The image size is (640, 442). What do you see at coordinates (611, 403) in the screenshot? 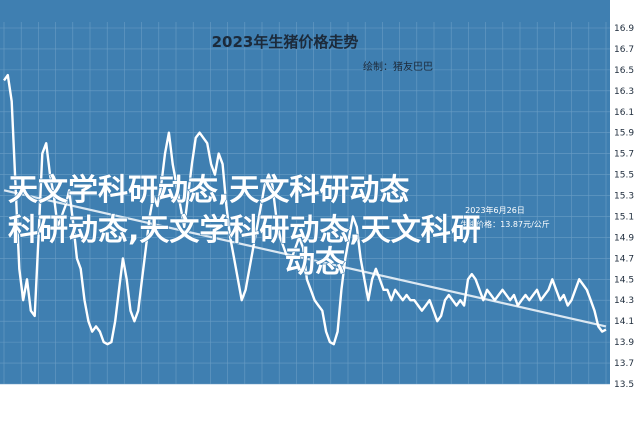
I see `x-tick-label: 6月25日` at bounding box center [611, 403].